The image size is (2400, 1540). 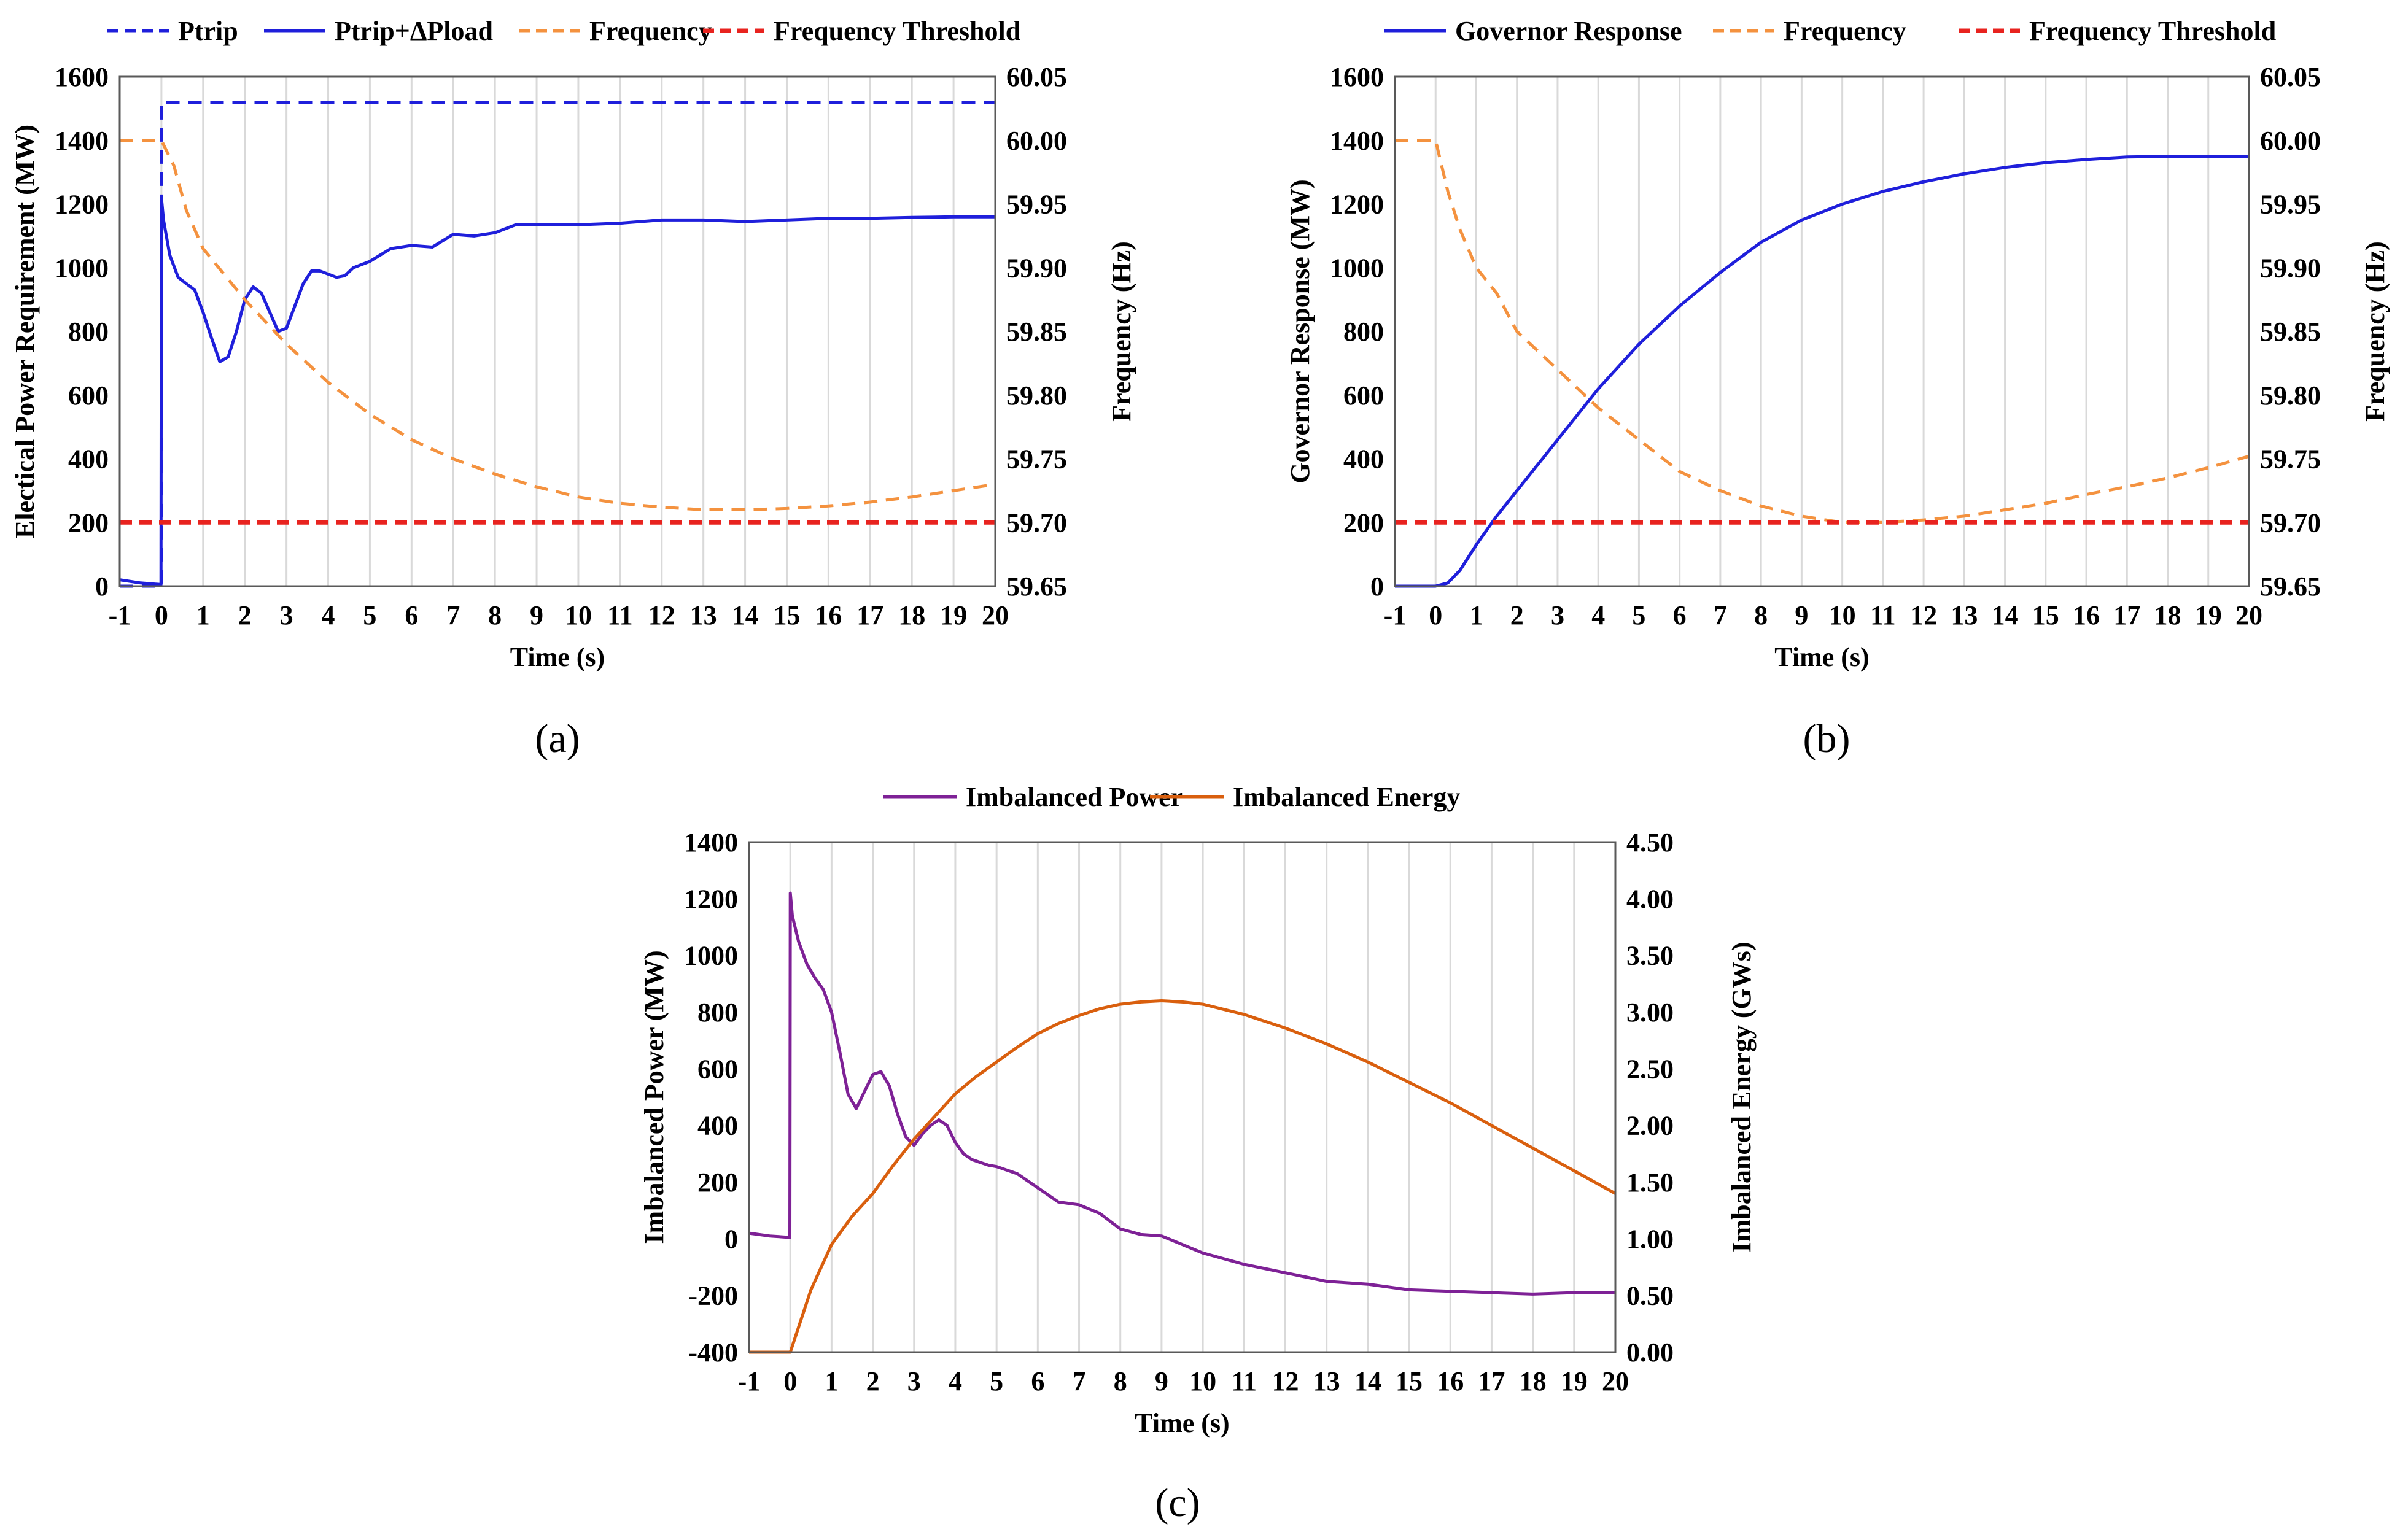 What do you see at coordinates (717, 1069) in the screenshot?
I see `y-tick-label-c-5: 600` at bounding box center [717, 1069].